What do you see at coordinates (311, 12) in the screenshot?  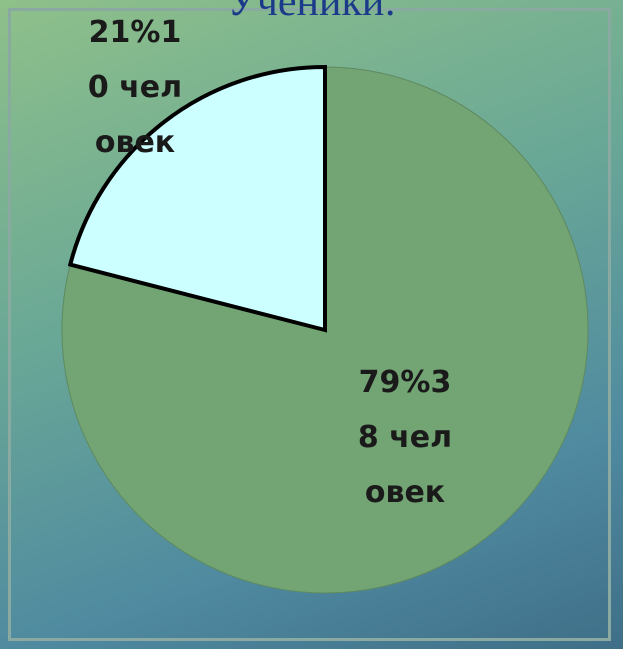 I see `chart-title: Ученики:` at bounding box center [311, 12].